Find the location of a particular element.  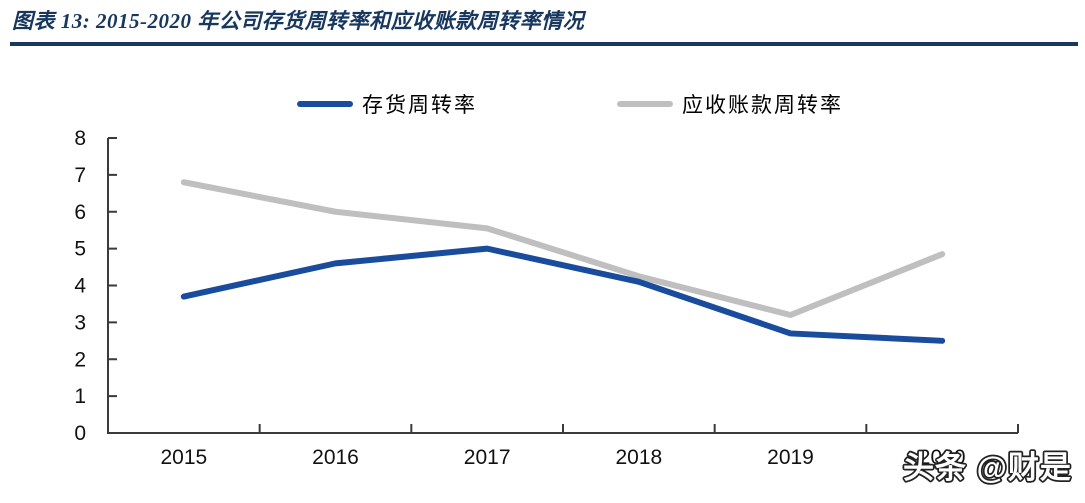

y-axis-tick-label: 1 is located at coordinates (80, 396).